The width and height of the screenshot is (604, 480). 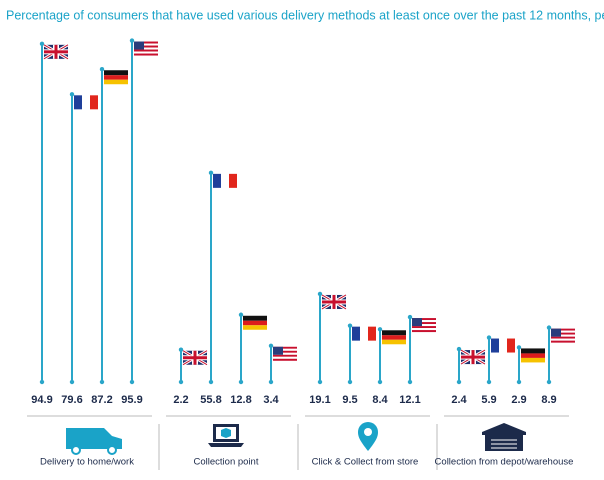 What do you see at coordinates (518, 400) in the screenshot?
I see `value-label: 2.9` at bounding box center [518, 400].